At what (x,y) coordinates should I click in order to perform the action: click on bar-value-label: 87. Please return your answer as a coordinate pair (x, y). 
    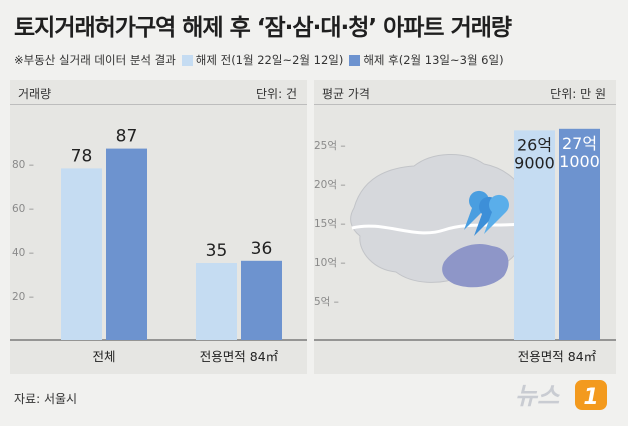
    Looking at the image, I should click on (127, 137).